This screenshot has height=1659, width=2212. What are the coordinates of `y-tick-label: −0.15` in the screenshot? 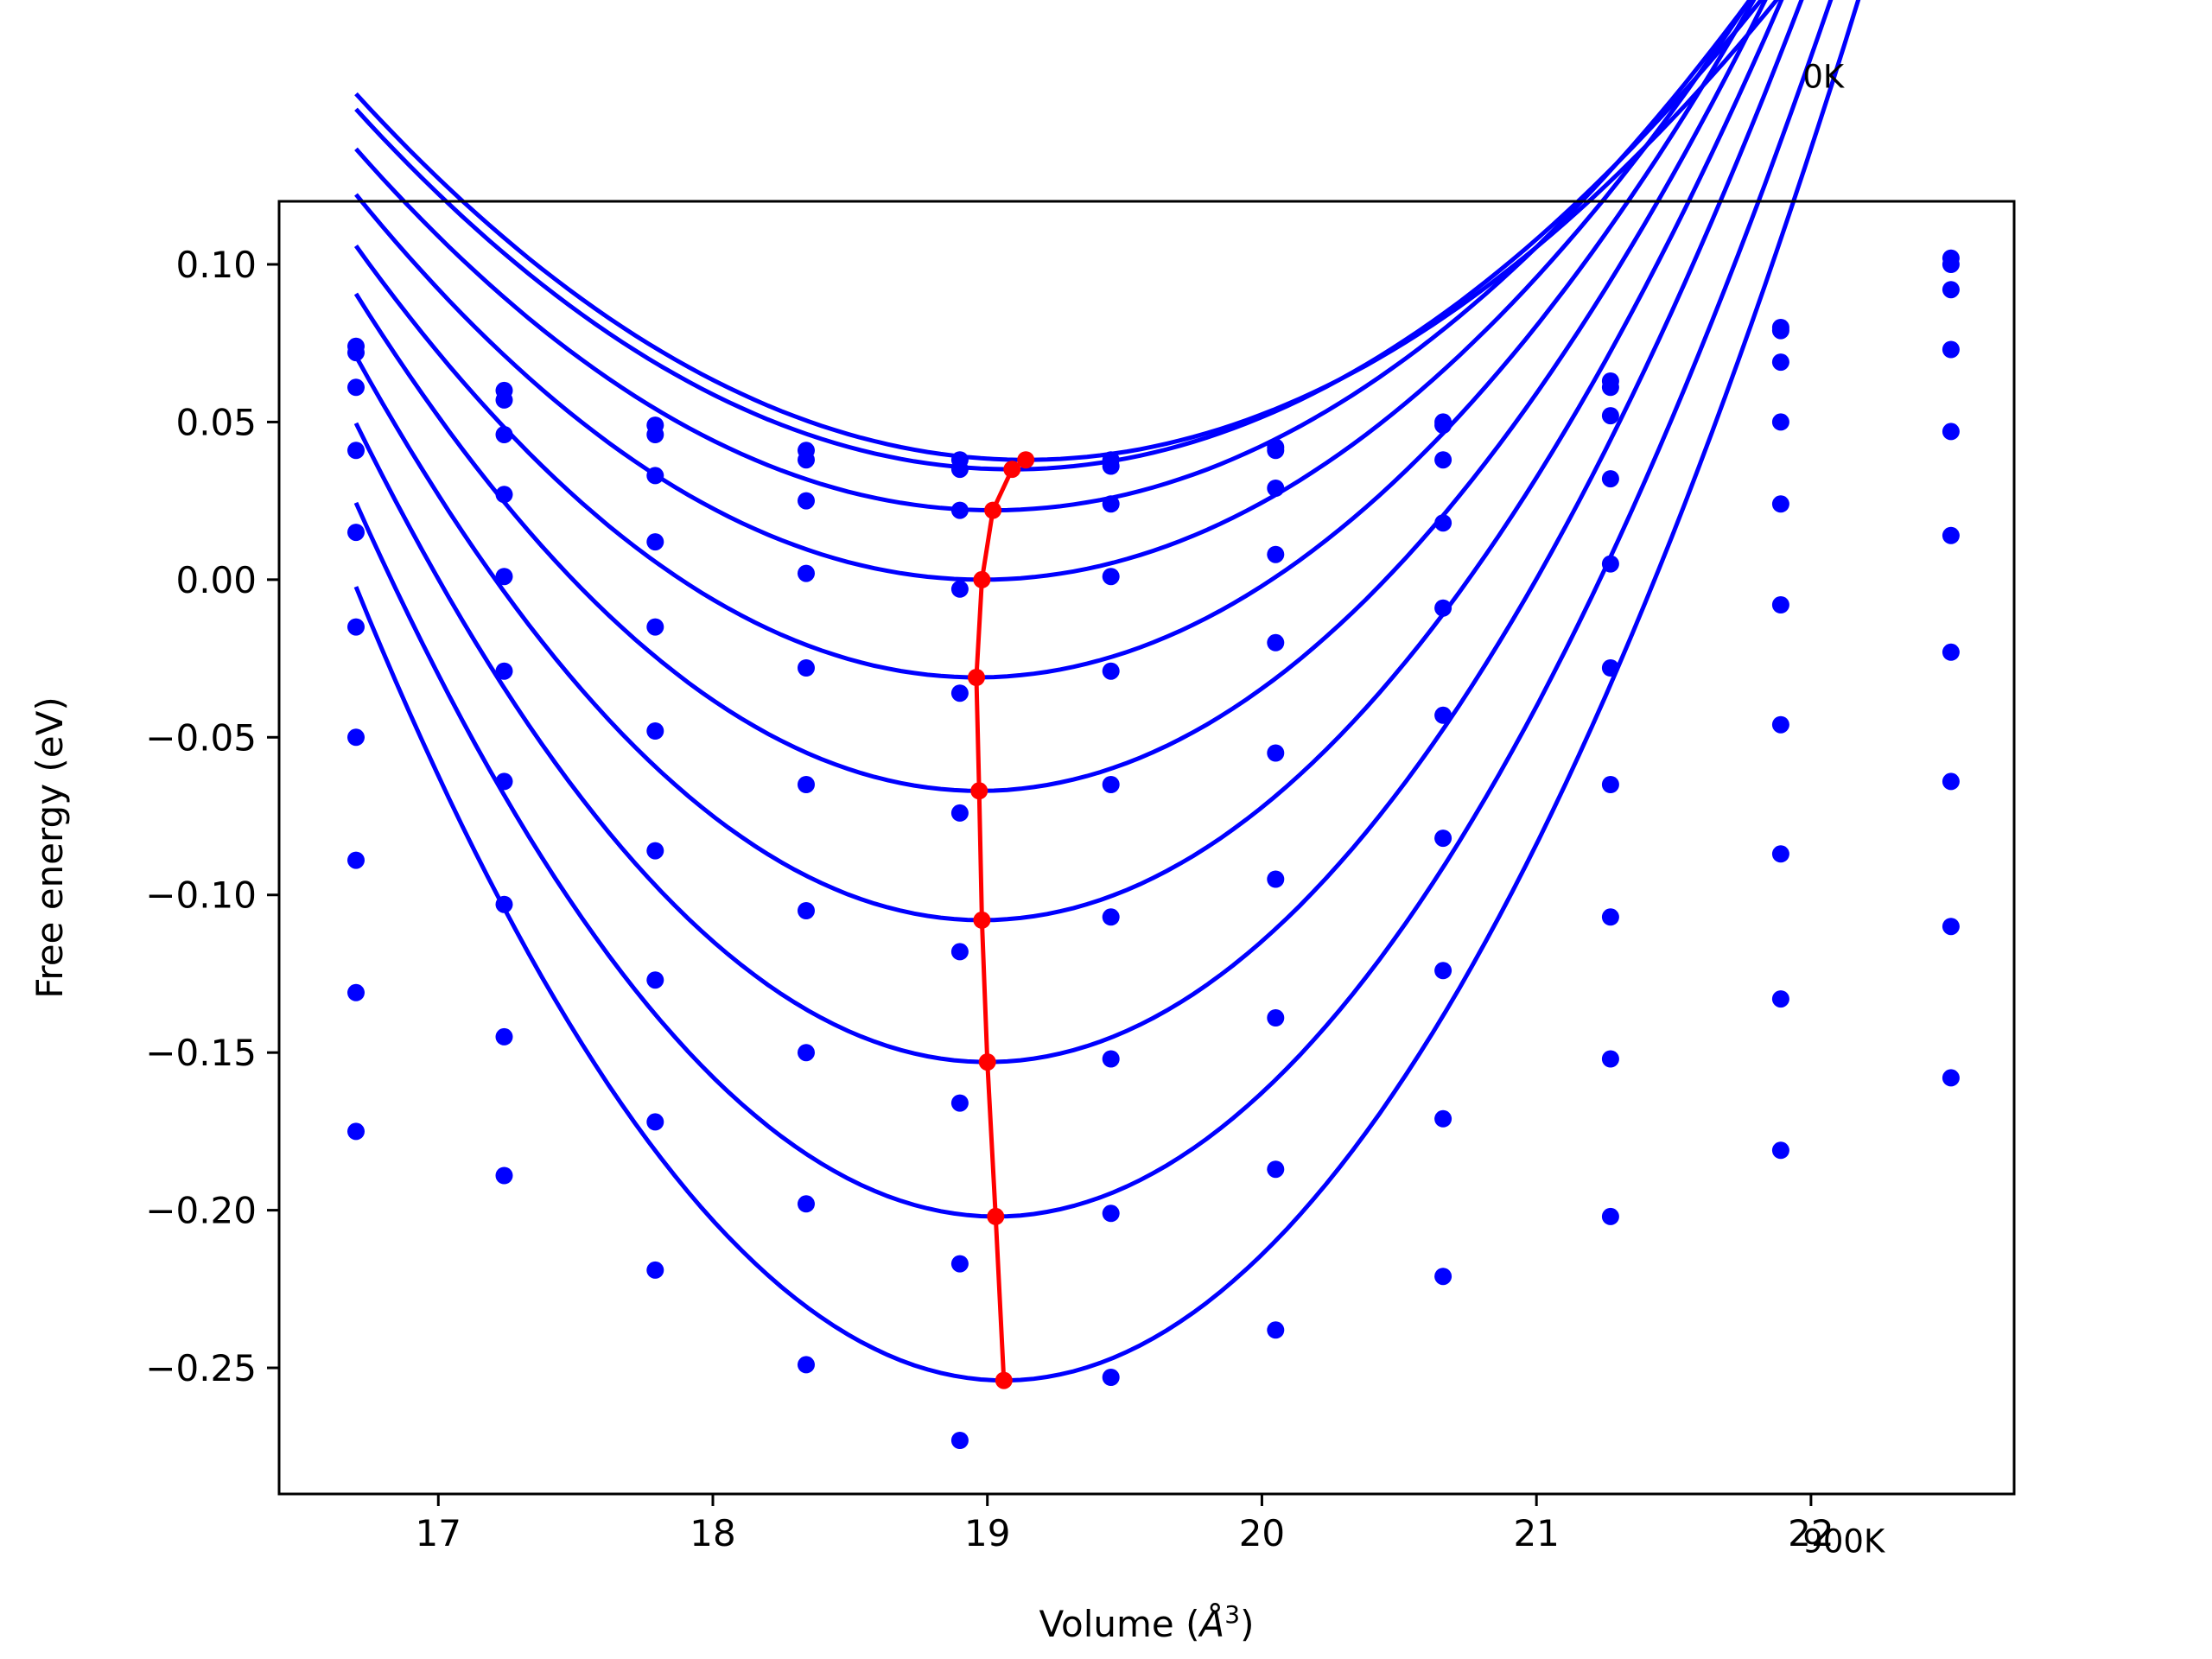 It's located at (201, 1053).